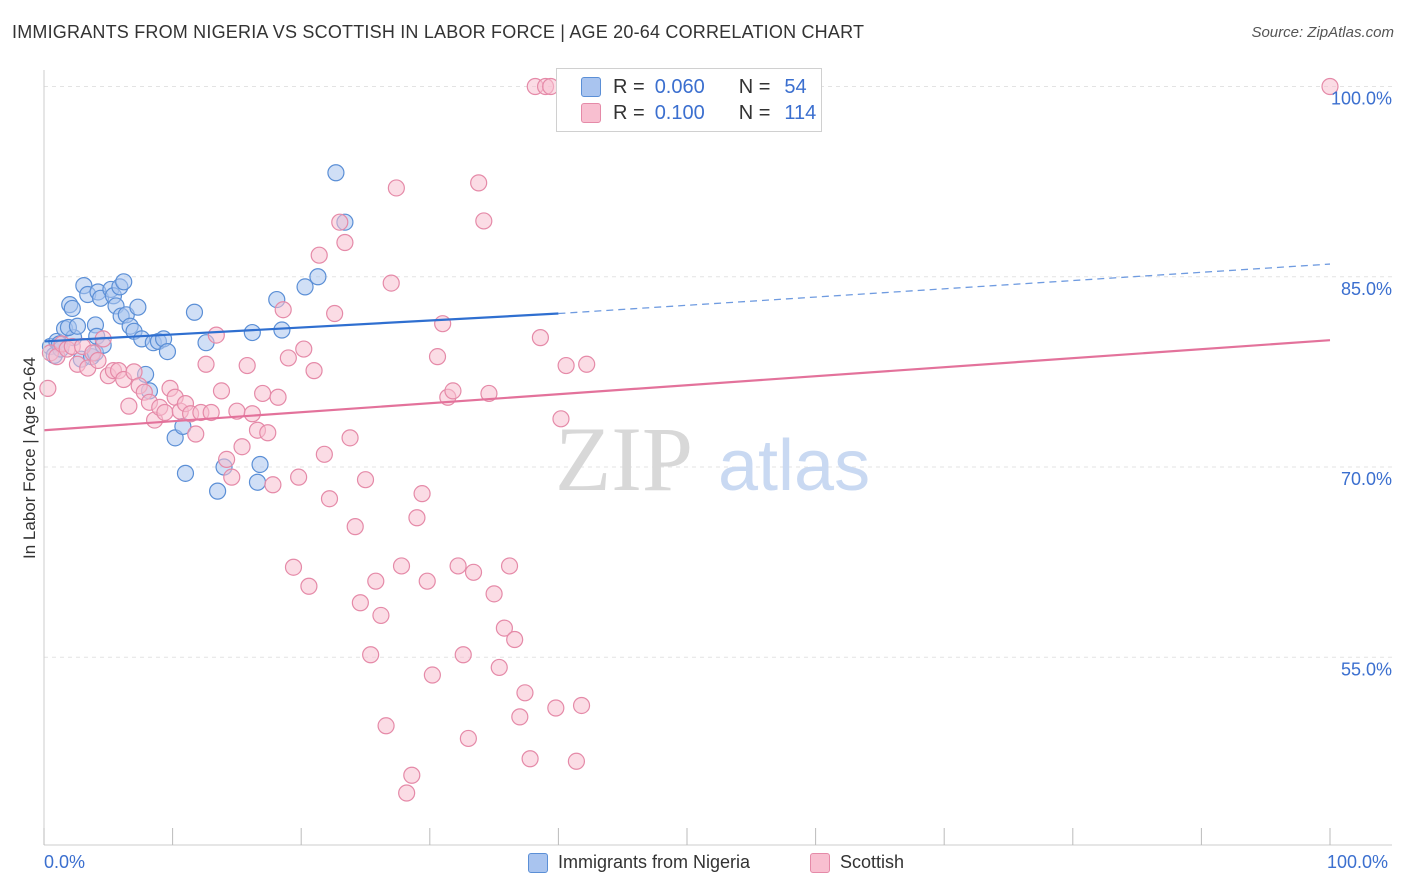 Image resolution: width=1406 pixels, height=892 pixels. I want to click on bottom-legend-nigeria: Immigrants from Nigeria, so click(639, 862).